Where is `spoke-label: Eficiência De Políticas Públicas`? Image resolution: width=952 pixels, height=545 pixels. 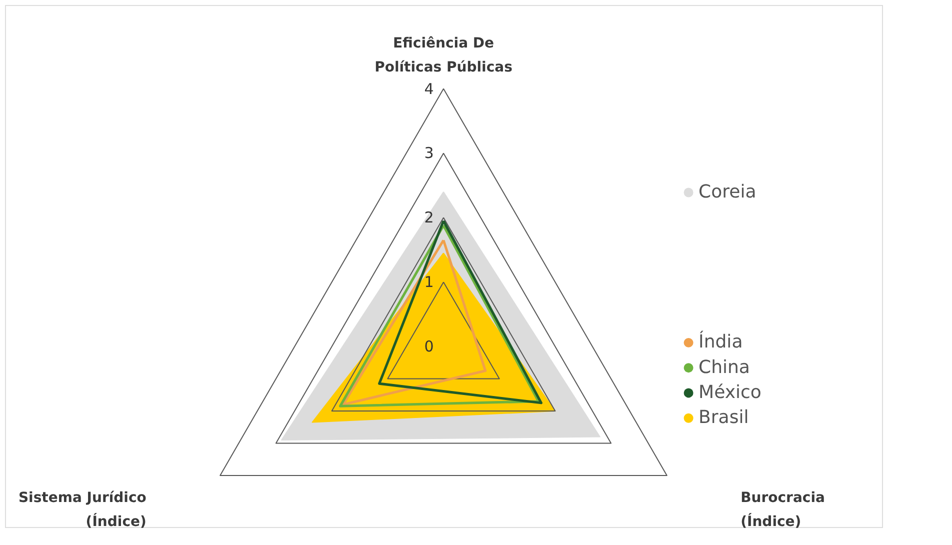
spoke-label: Eficiência De Políticas Públicas is located at coordinates (443, 56).